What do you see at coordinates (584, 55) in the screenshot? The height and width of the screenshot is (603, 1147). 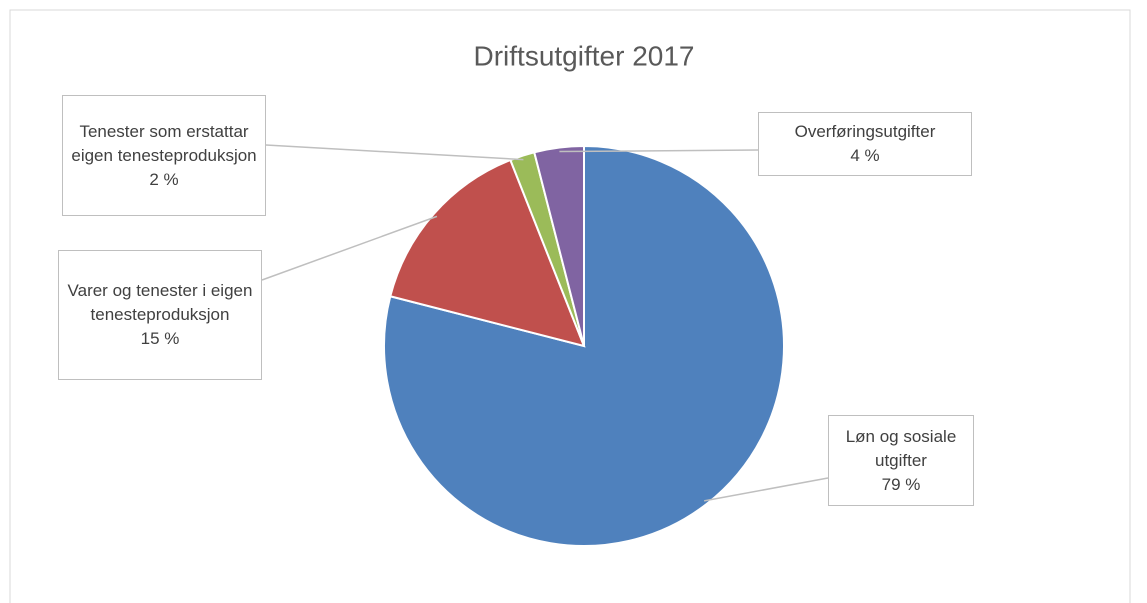 I see `chart-title: Driftsutgifter 2017` at bounding box center [584, 55].